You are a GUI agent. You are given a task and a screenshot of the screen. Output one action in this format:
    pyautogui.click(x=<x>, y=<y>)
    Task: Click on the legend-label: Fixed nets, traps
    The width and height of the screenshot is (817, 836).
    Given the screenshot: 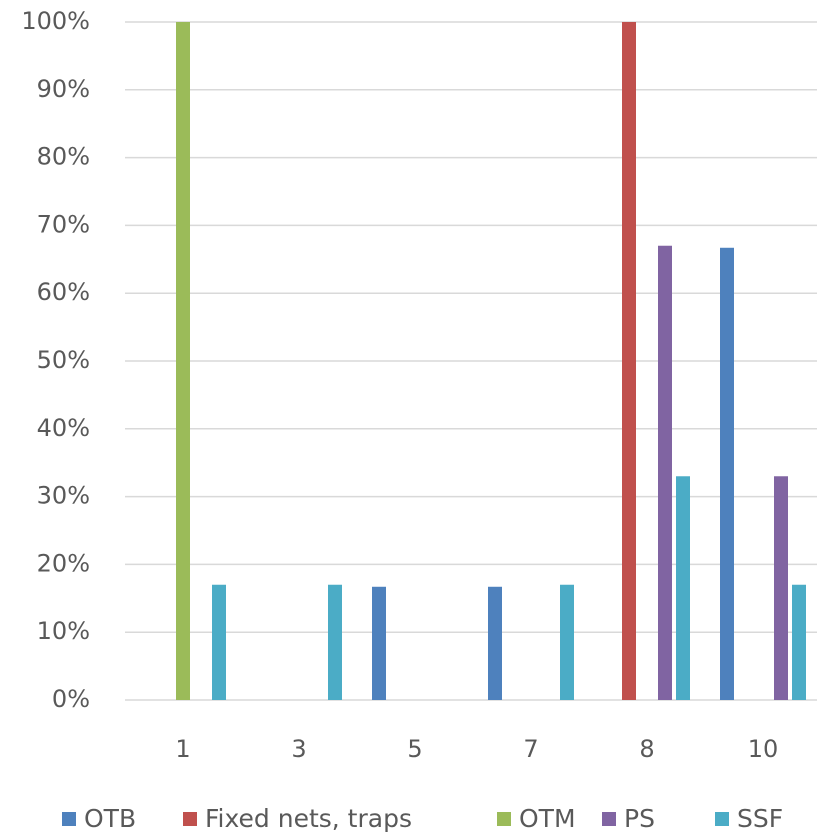 What is the action you would take?
    pyautogui.click(x=308, y=818)
    